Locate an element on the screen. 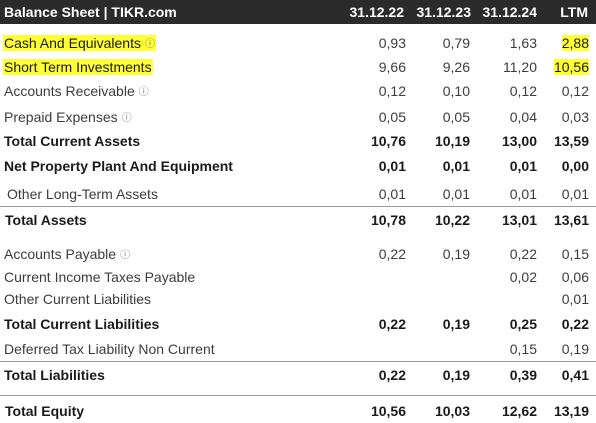 This screenshot has width=596, height=423. cell-value: 0,41 is located at coordinates (575, 375).